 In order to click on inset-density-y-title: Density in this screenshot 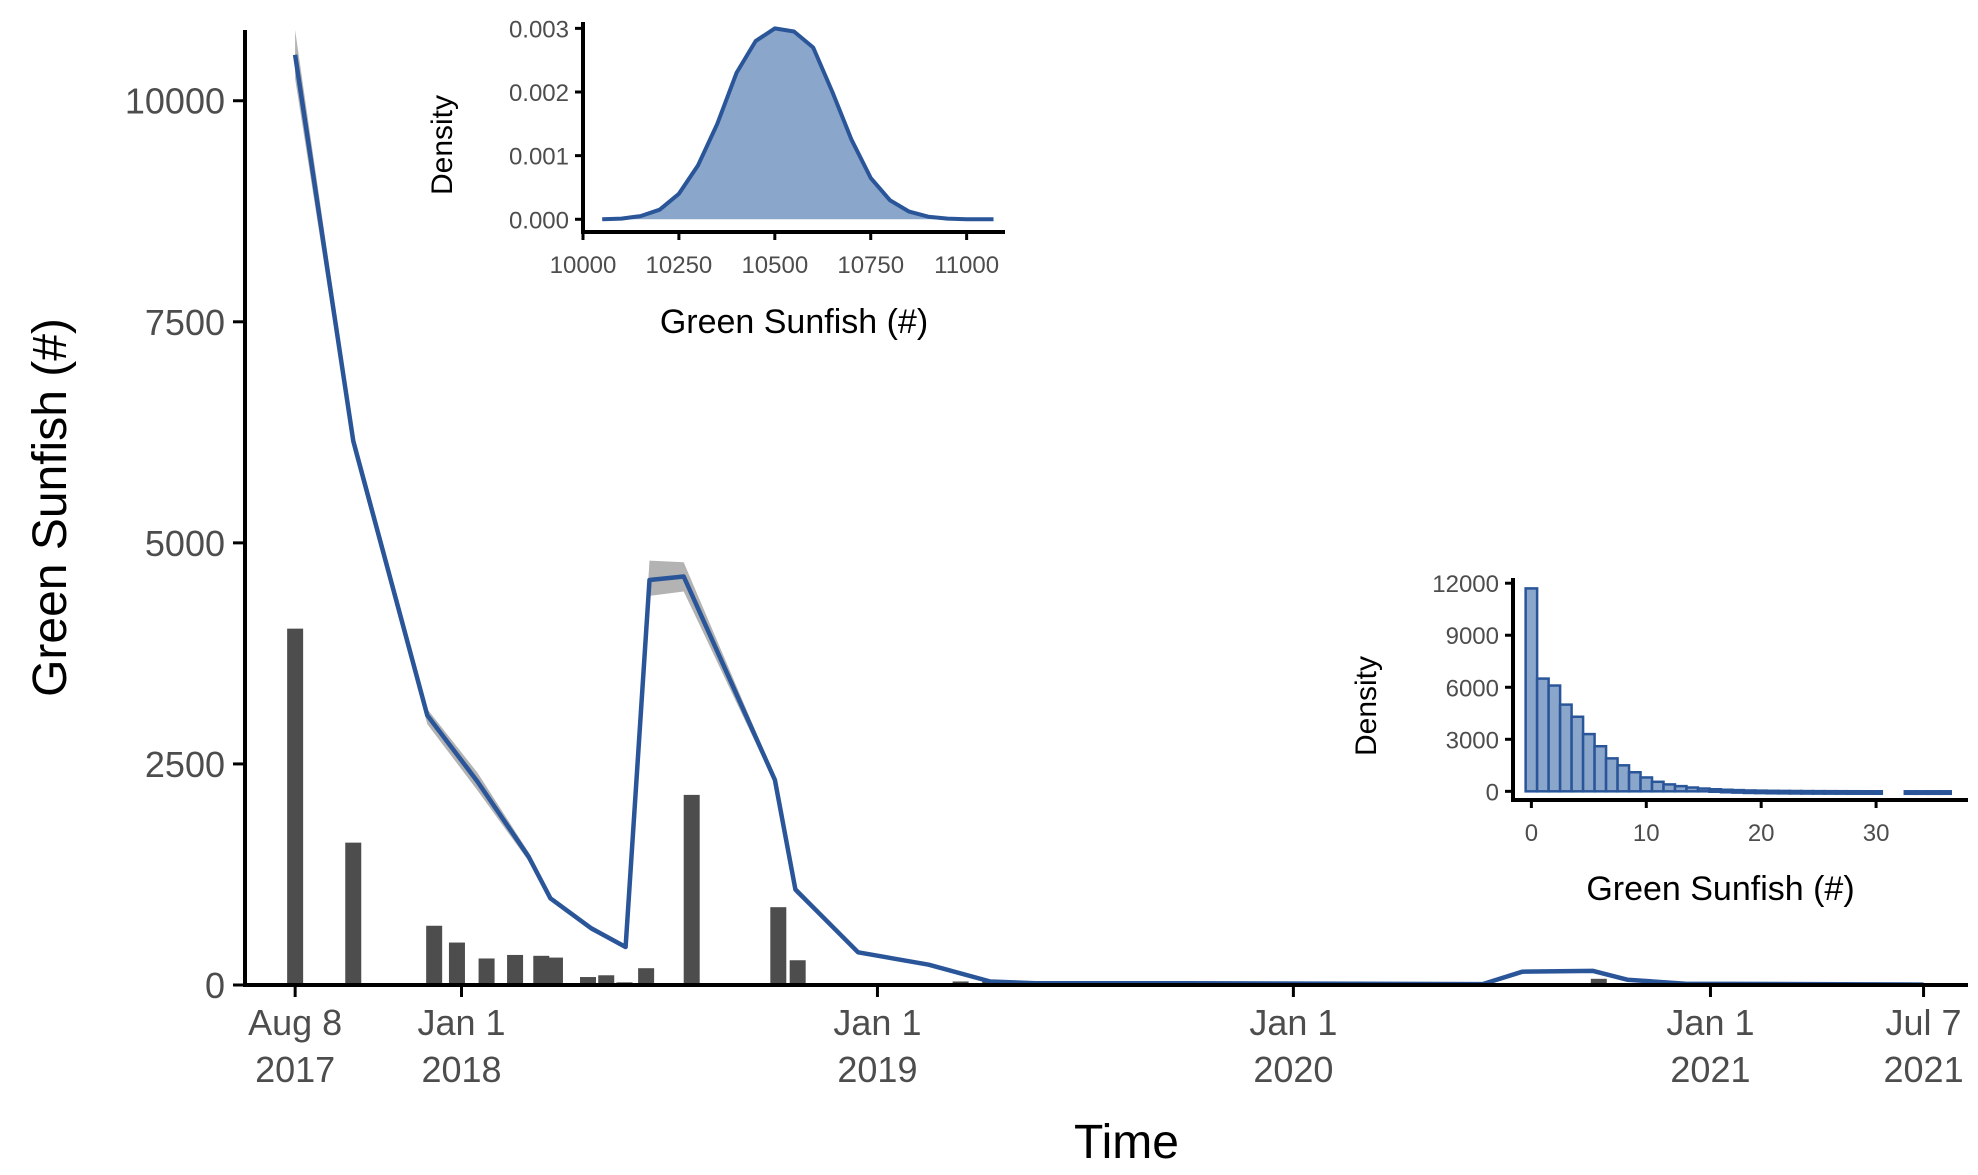, I will do `click(442, 145)`.